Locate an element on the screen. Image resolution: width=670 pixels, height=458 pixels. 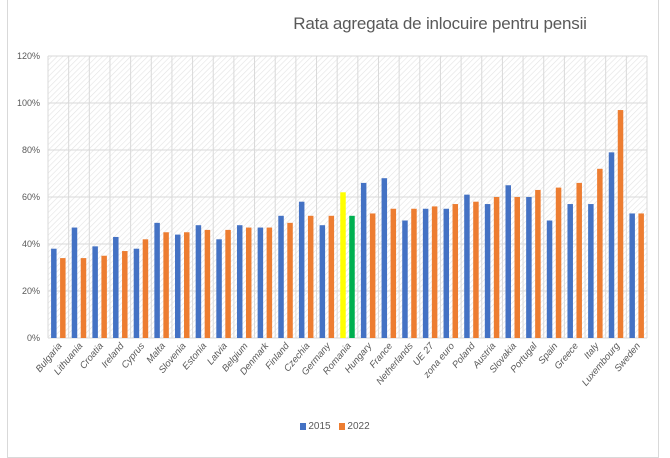
bar-estonia-2022 is located at coordinates (207, 283).